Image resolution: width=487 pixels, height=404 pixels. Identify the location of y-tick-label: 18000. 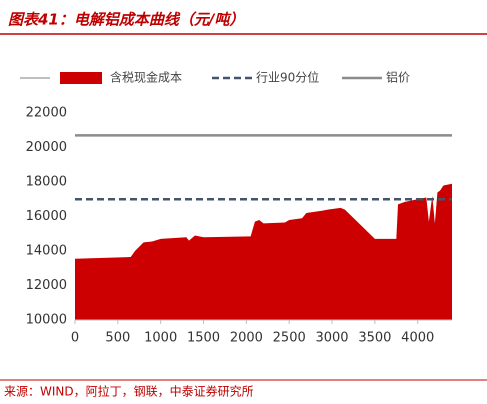
(46, 182).